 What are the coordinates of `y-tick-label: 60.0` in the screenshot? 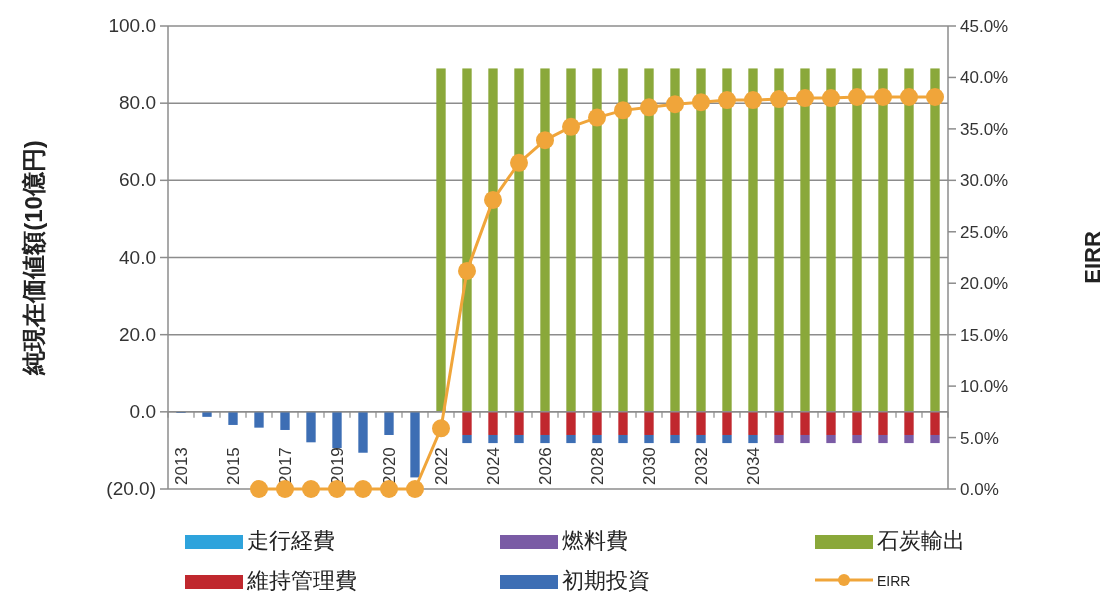 It's located at (137, 180).